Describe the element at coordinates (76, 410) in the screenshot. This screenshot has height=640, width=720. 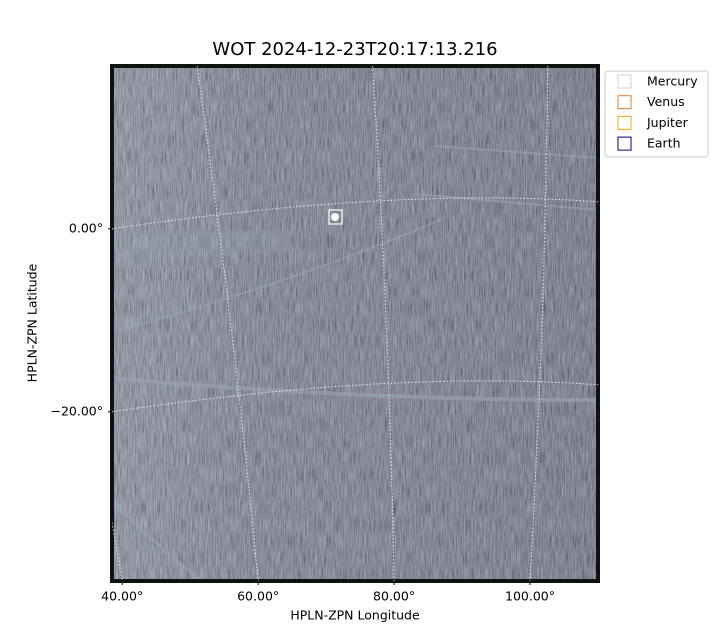
I see `y-tick-label: −20.00°` at that location.